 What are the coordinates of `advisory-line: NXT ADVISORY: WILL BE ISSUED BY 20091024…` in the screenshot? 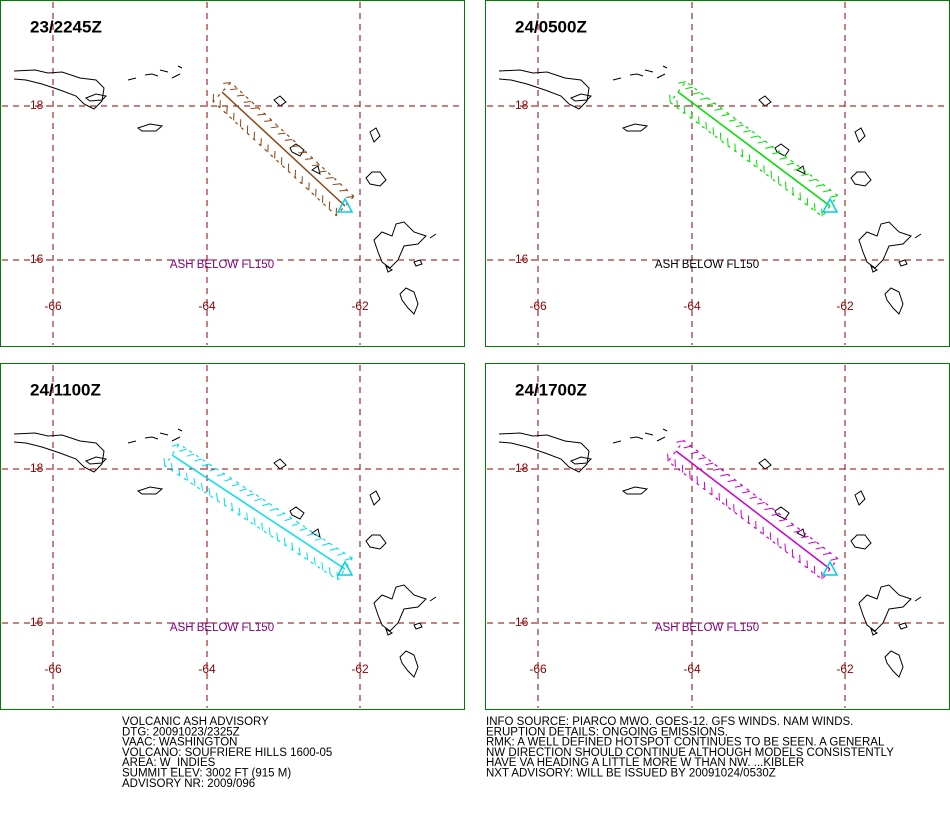 It's located at (631, 774).